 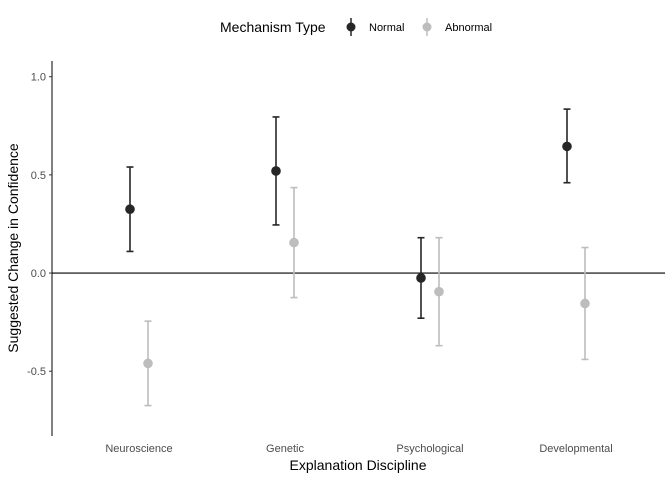 What do you see at coordinates (13, 248) in the screenshot?
I see `y-axis-title: Suggested Change in Confidence` at bounding box center [13, 248].